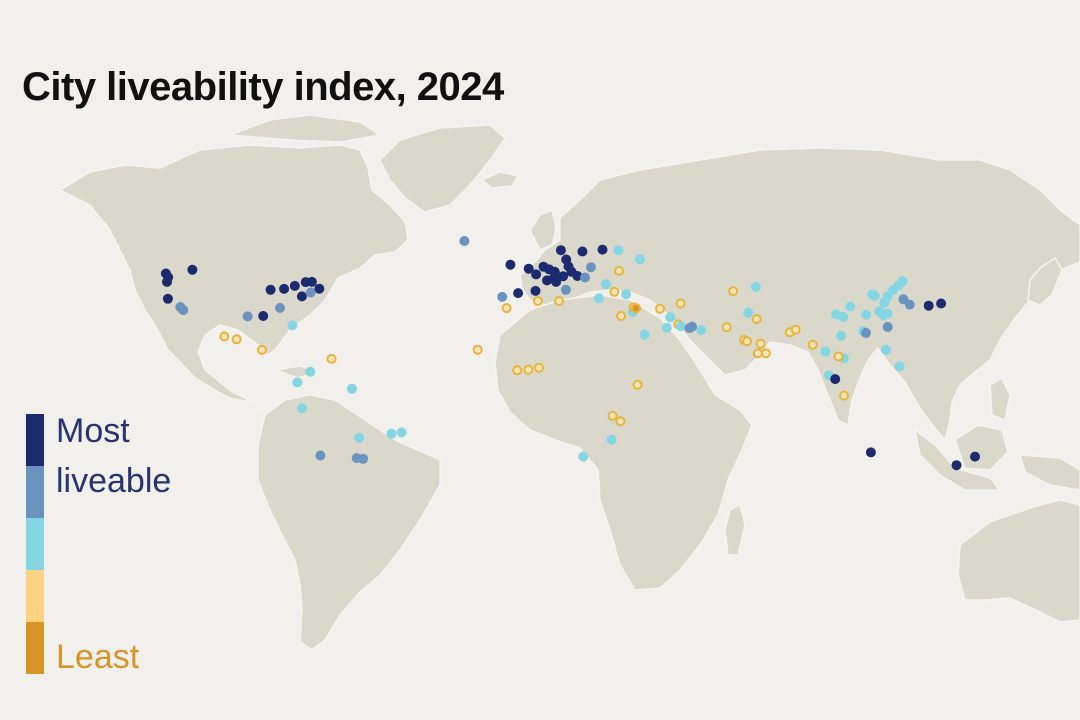 This screenshot has height=720, width=1080. Describe the element at coordinates (263, 86) in the screenshot. I see `map-title: City liveability index, 2024` at that location.